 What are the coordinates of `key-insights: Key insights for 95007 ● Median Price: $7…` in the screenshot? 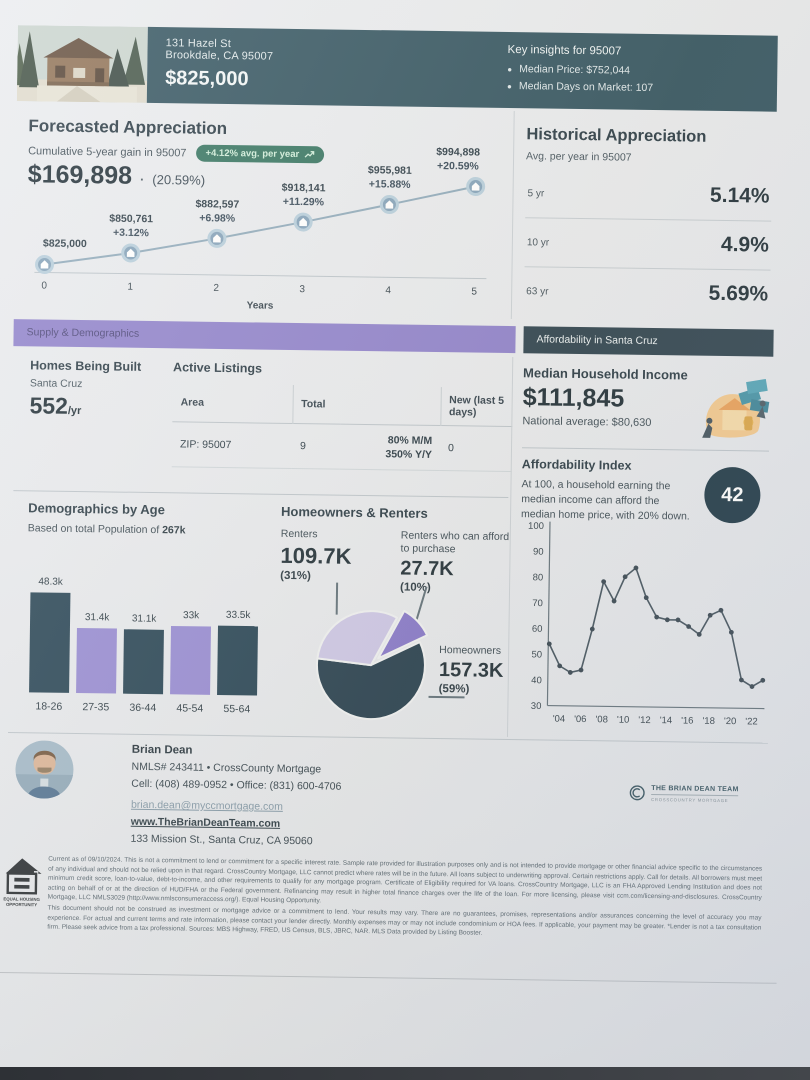 It's located at (632, 71).